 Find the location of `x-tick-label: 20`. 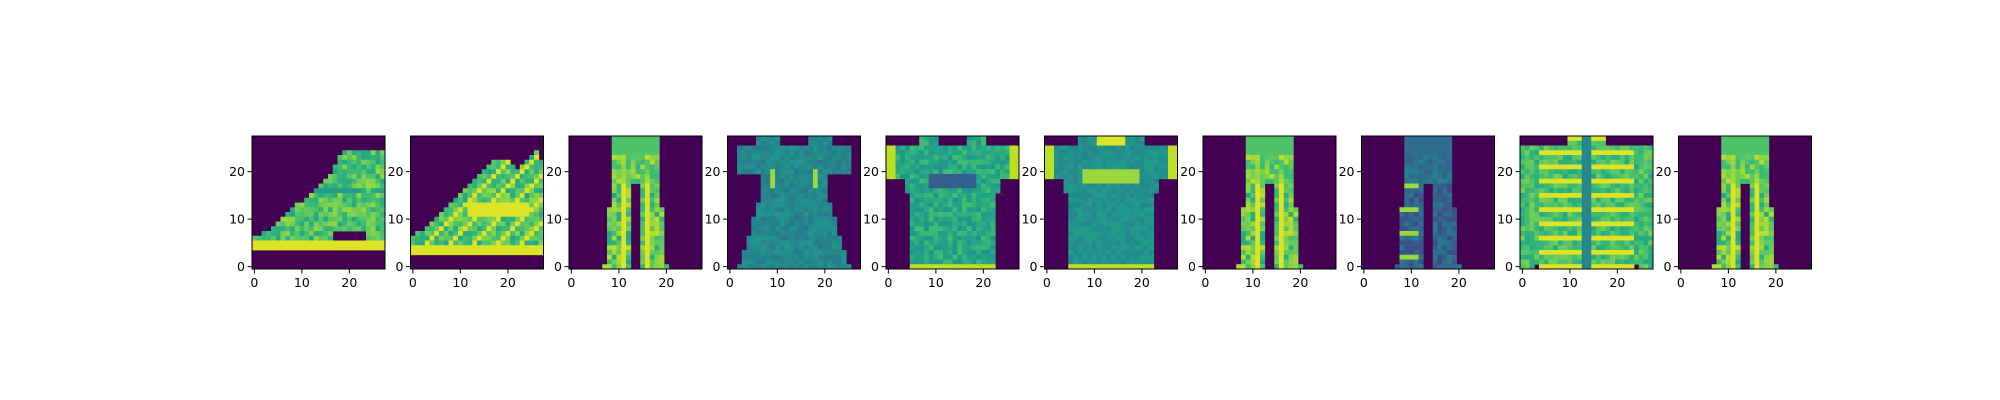

x-tick-label: 20 is located at coordinates (1300, 282).